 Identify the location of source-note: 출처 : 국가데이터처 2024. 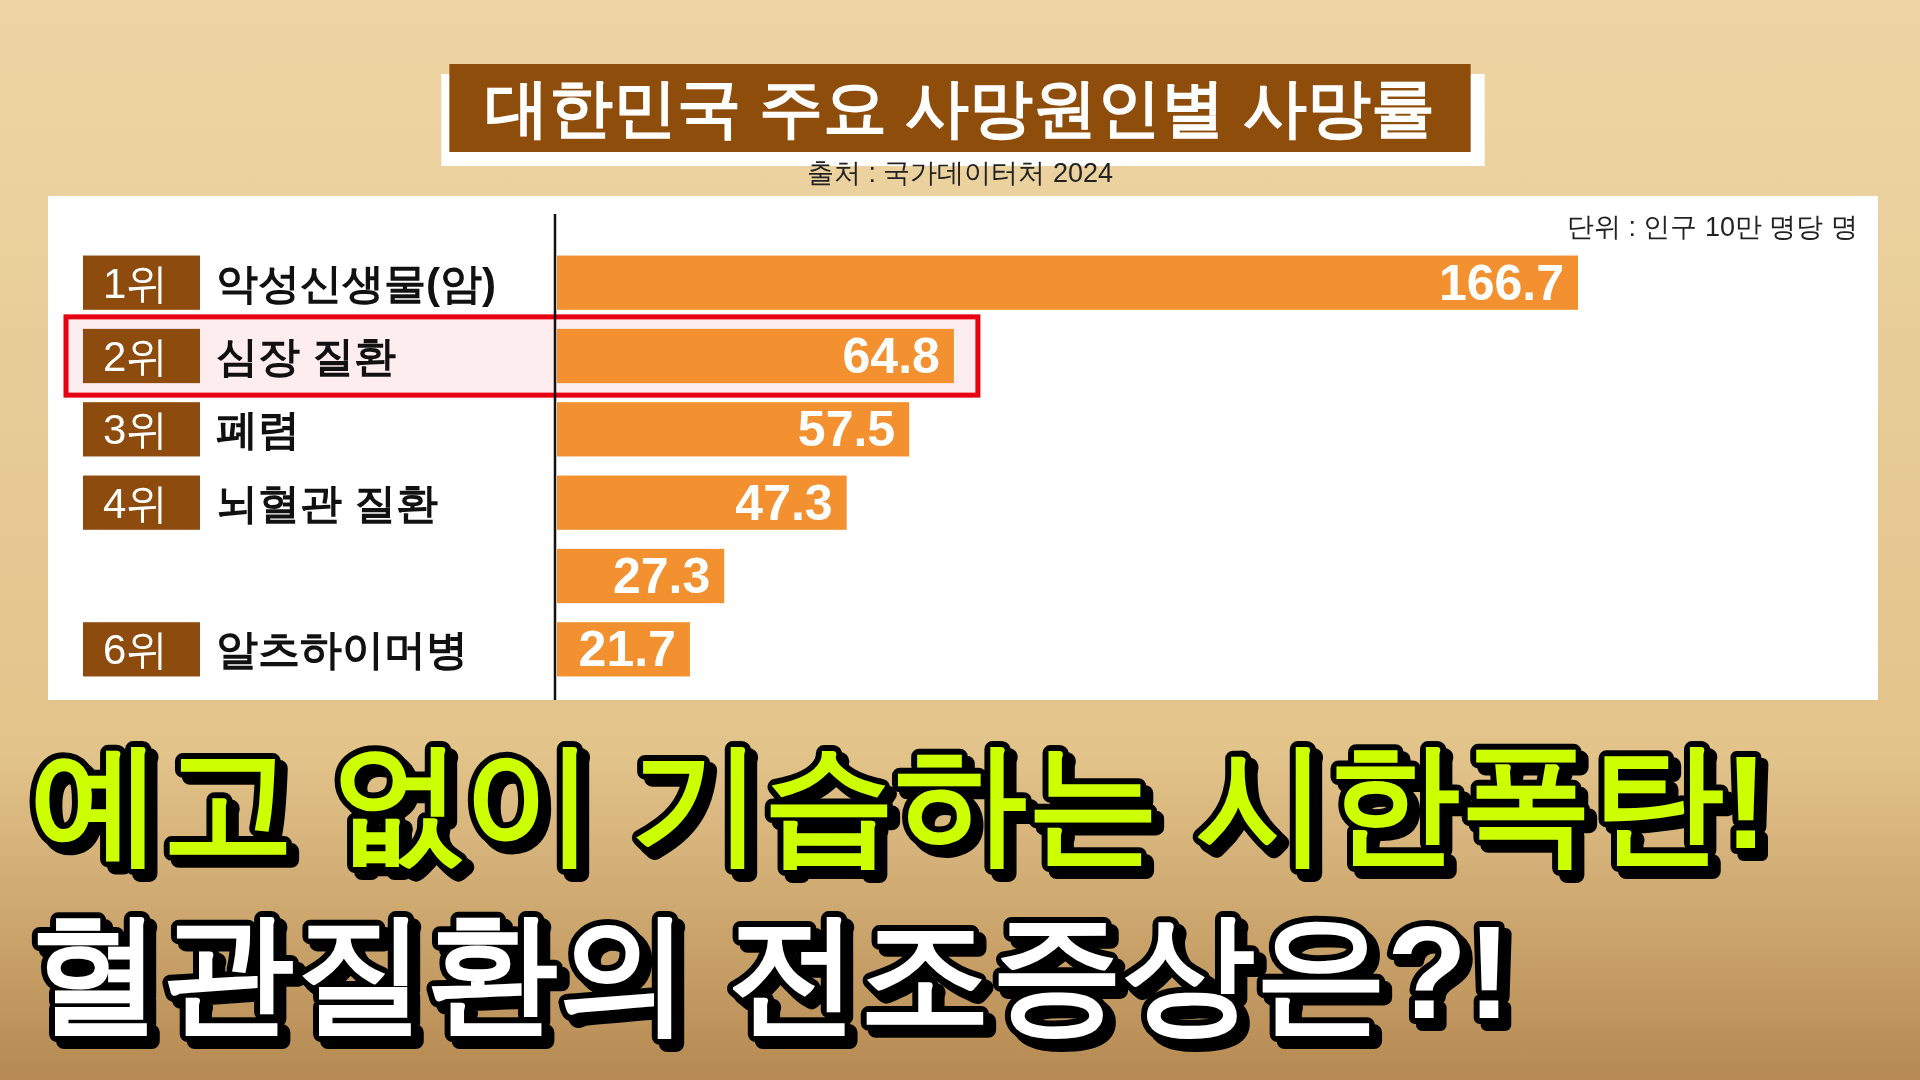
(960, 173).